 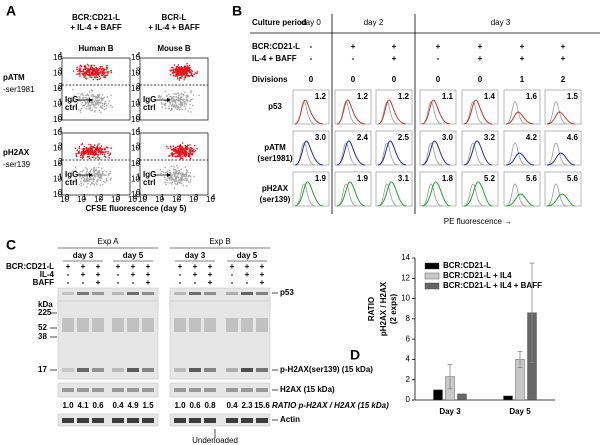 I want to click on blot-strip, so click(x=108, y=390).